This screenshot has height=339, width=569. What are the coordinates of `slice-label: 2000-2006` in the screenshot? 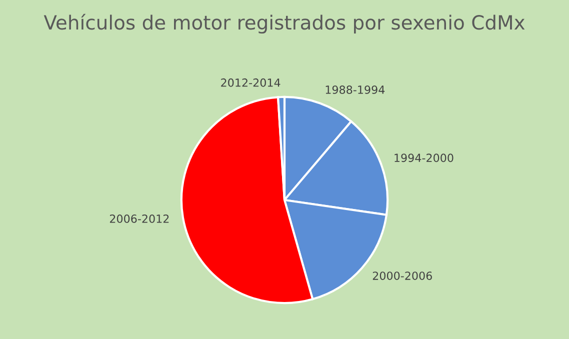 It's located at (402, 276).